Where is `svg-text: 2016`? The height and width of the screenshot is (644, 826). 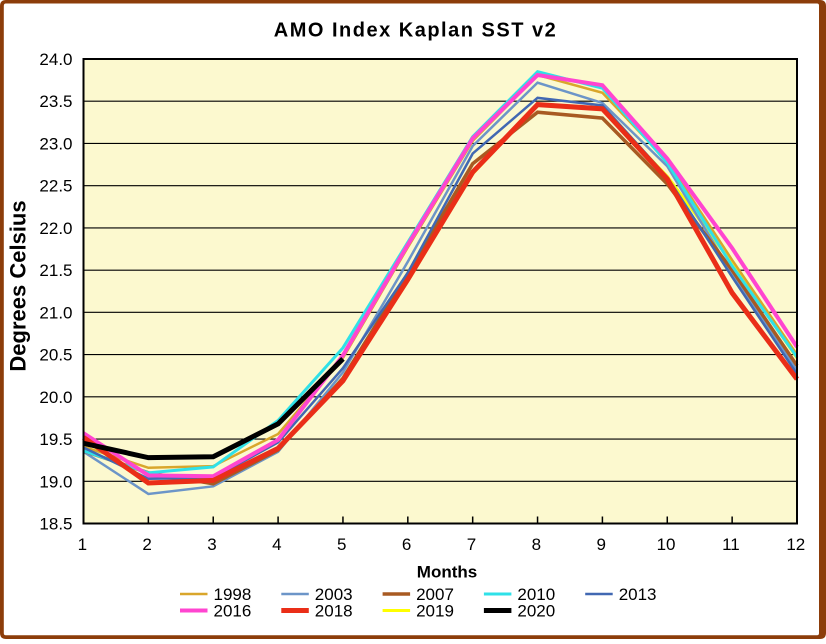
svg-text: 2016 is located at coordinates (233, 611).